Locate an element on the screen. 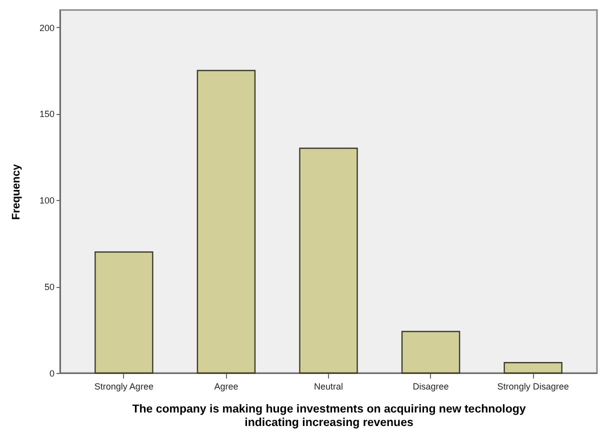  y-tick-label: 200 is located at coordinates (46, 27).